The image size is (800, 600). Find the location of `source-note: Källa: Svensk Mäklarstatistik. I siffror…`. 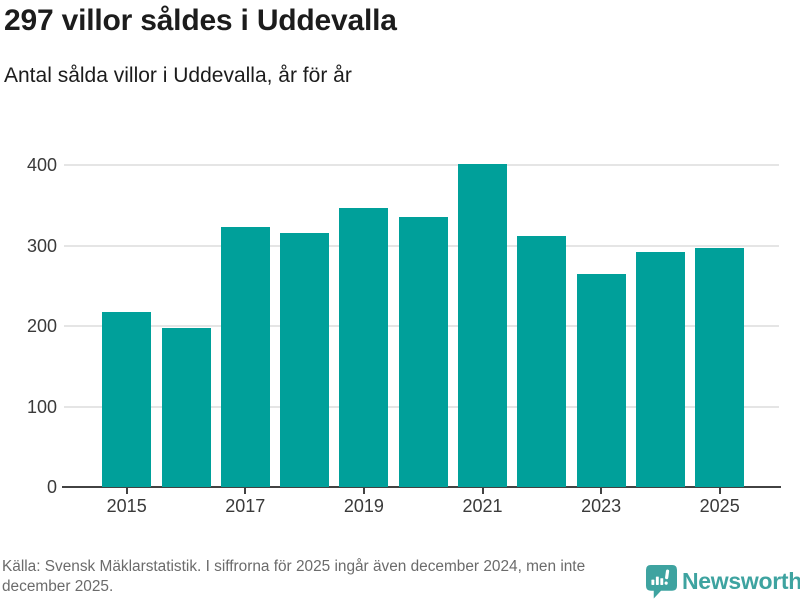

source-note: Källa: Svensk Mäklarstatistik. I siffror… is located at coordinates (294, 576).